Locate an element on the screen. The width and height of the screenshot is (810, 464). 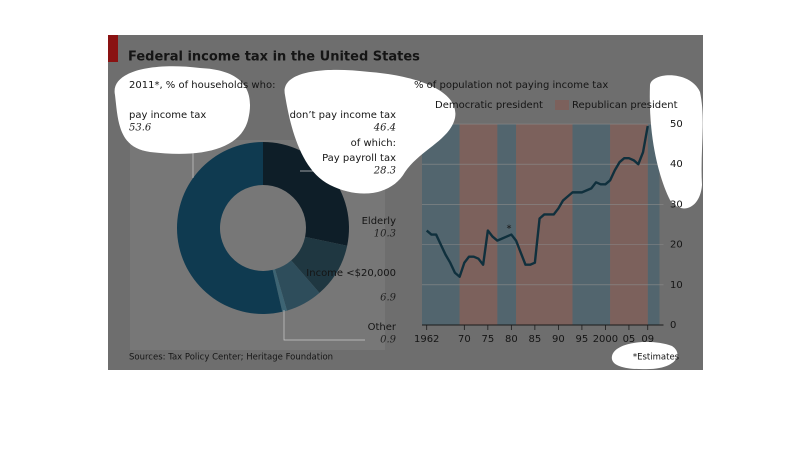
series-line is located at coordinates (537, 201).